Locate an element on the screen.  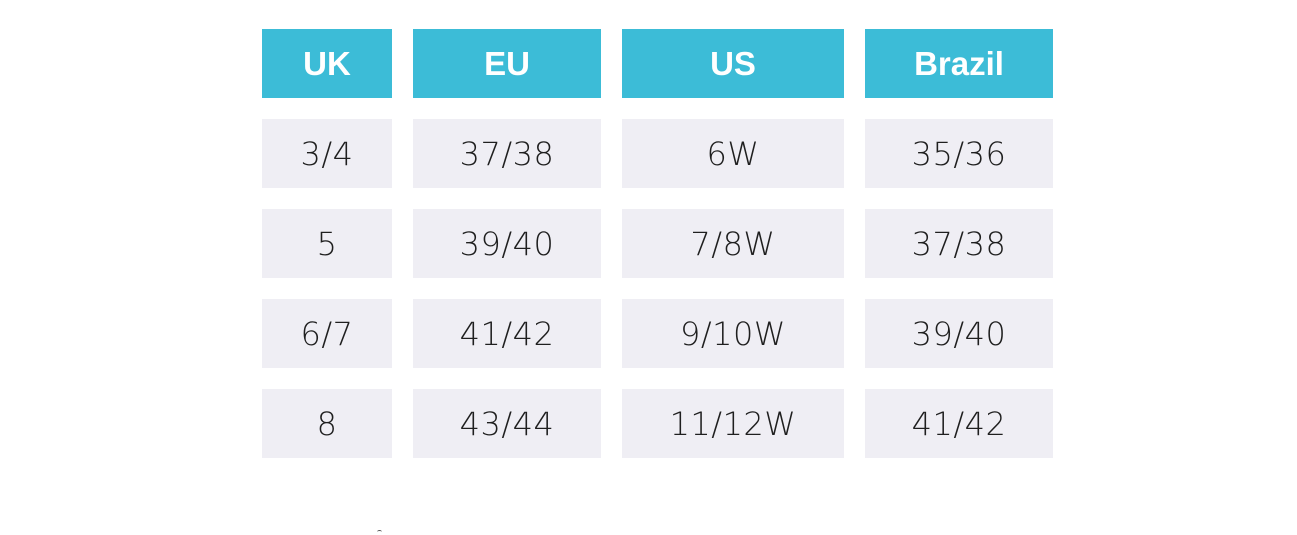
table-cell-eu: 43/44 is located at coordinates (507, 423).